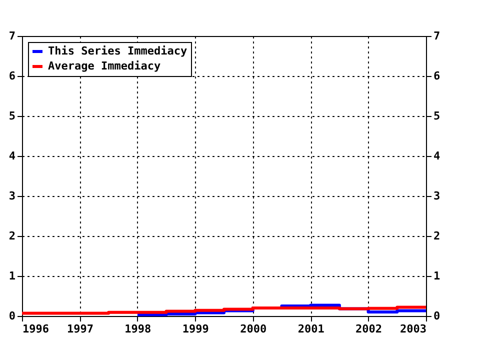 The image size is (480, 350). Describe the element at coordinates (104, 66) in the screenshot. I see `legend-label: Average Immediacy` at that location.